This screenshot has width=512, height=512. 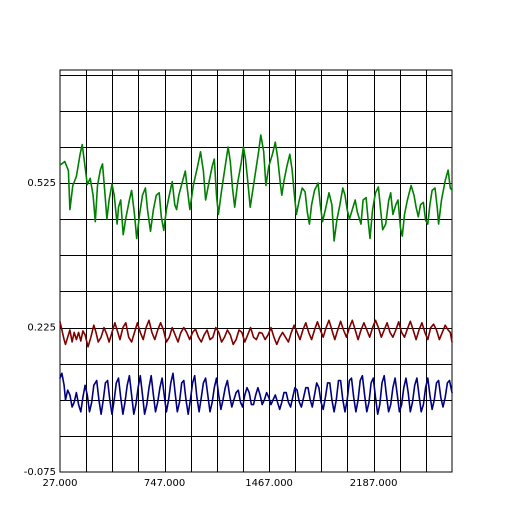 I want to click on x-tick-label: 2187.000, so click(x=374, y=483).